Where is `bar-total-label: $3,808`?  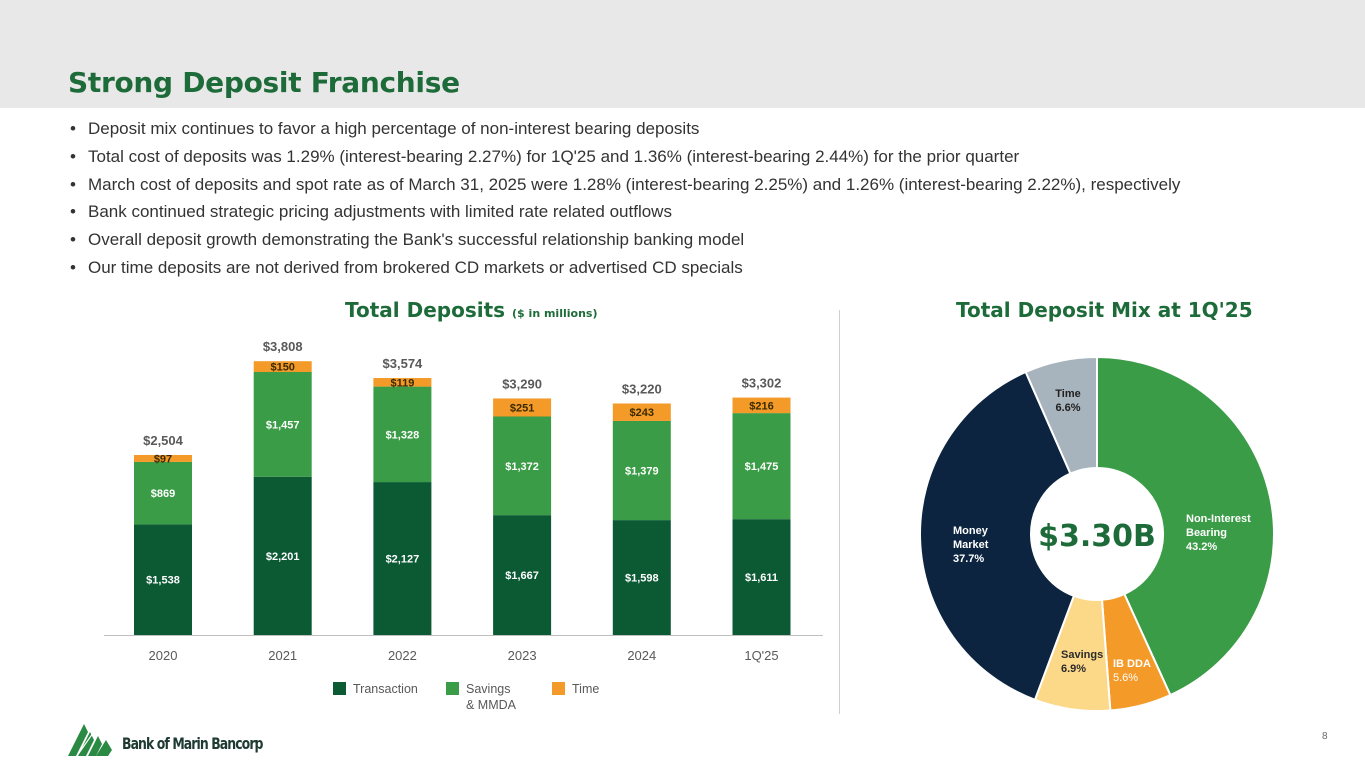 bar-total-label: $3,808 is located at coordinates (283, 346).